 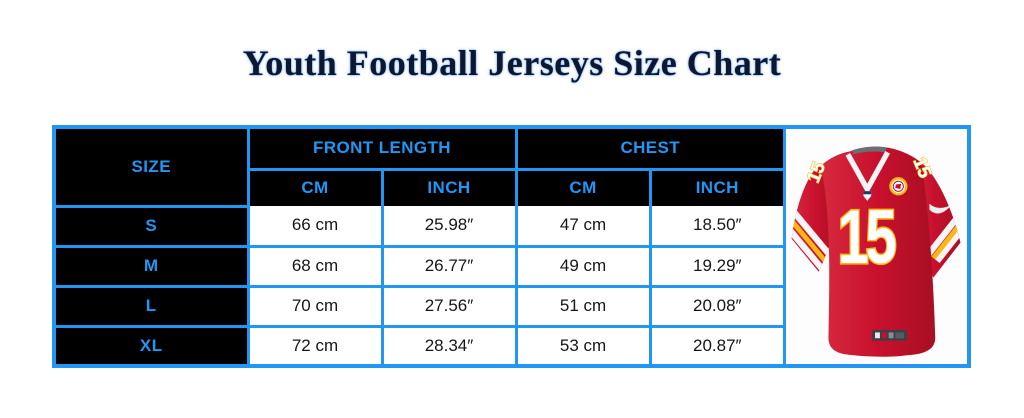 I want to click on size-label: M, so click(x=153, y=266).